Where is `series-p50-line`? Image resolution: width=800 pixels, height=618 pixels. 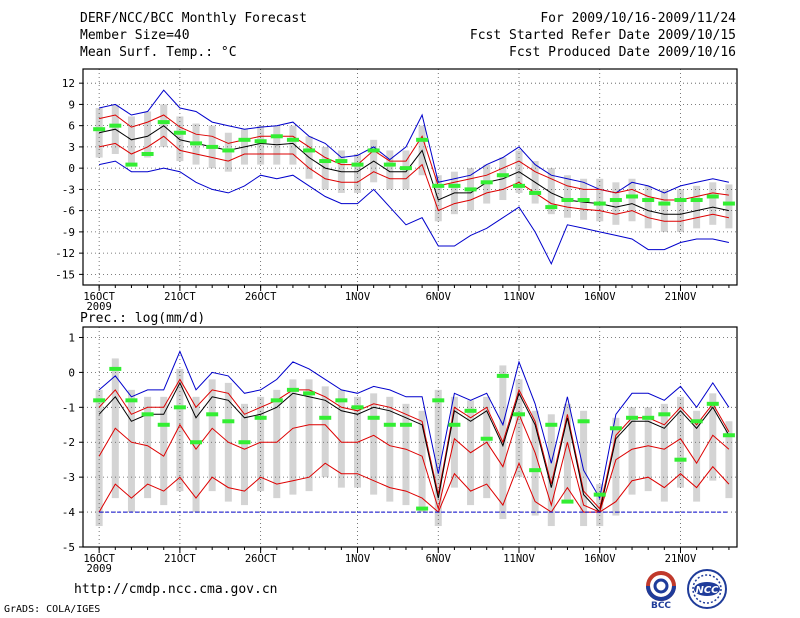 series-p50-line is located at coordinates (414, 462).